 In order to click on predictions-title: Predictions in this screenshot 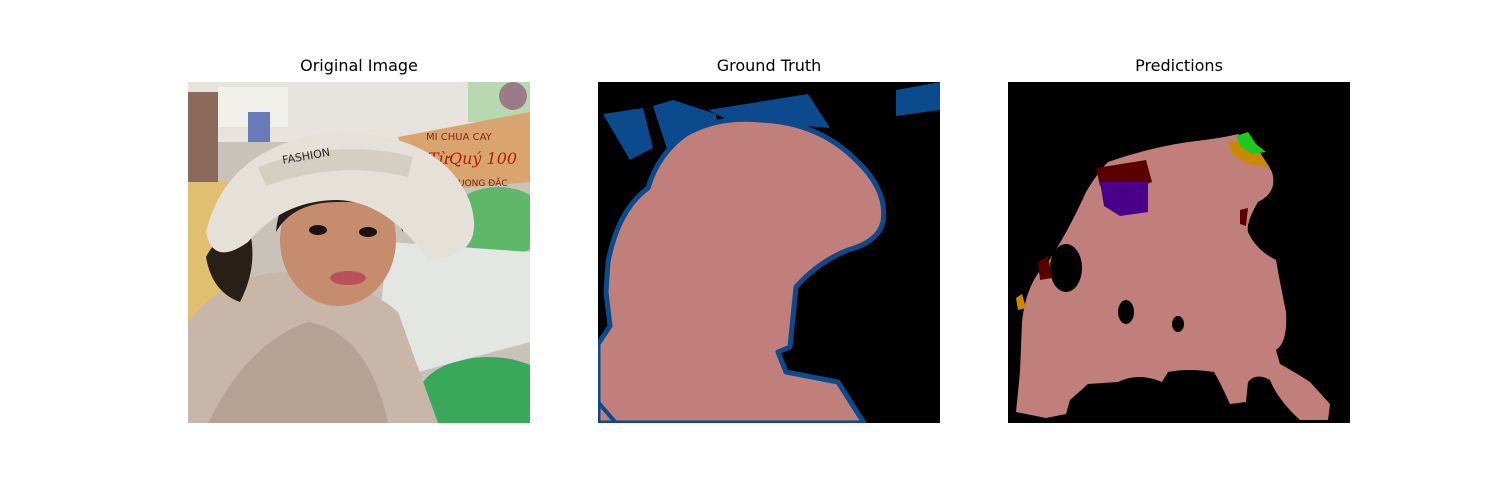, I will do `click(1179, 65)`.